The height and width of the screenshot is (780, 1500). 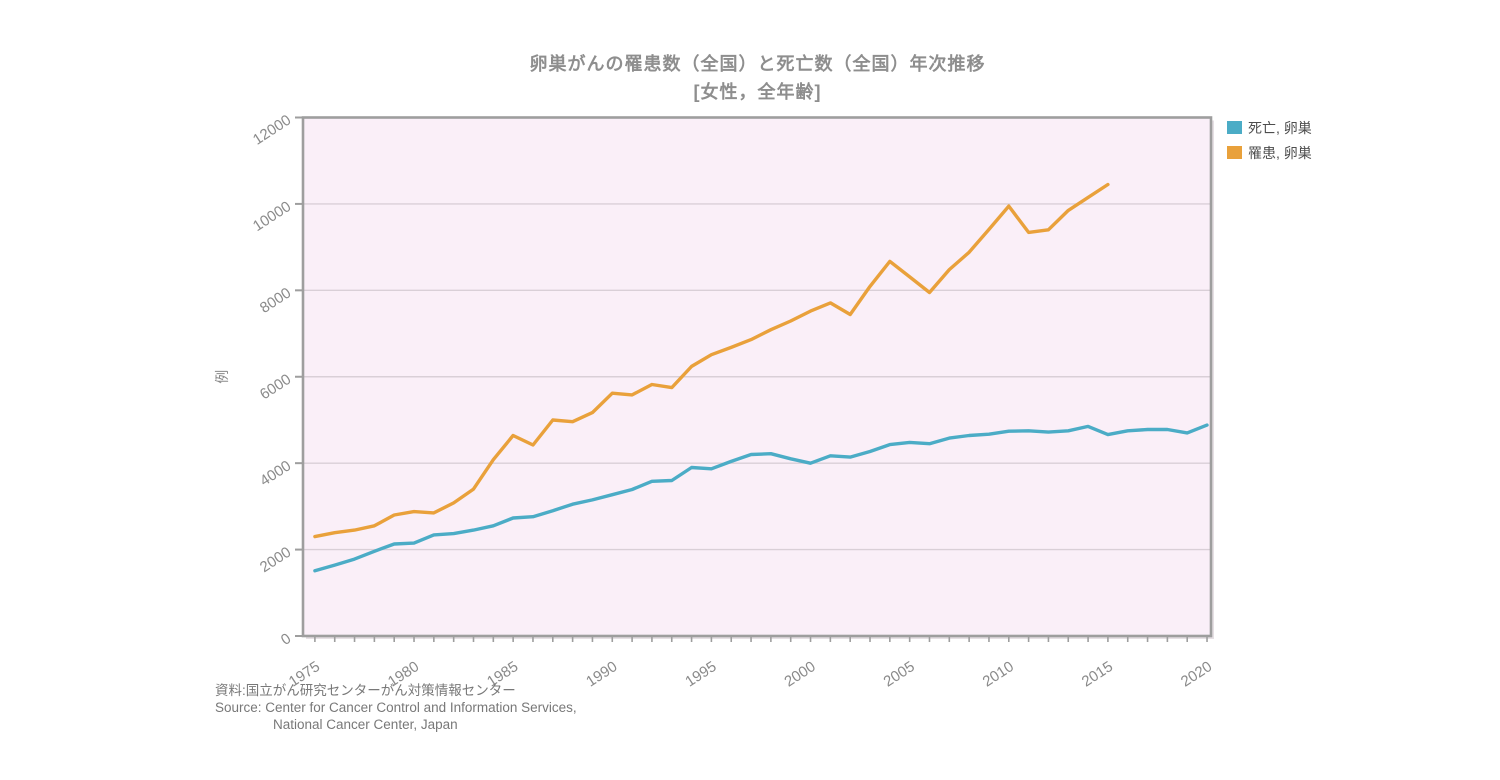 What do you see at coordinates (1097, 674) in the screenshot?
I see `x-tick-label-2015: 2015` at bounding box center [1097, 674].